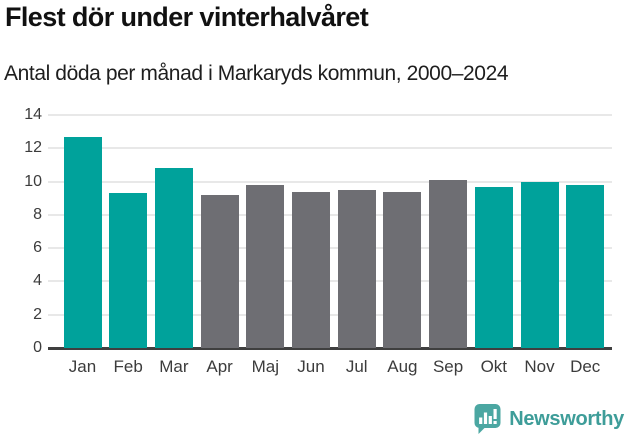 This screenshot has width=631, height=439. I want to click on bar-nov, so click(539, 264).